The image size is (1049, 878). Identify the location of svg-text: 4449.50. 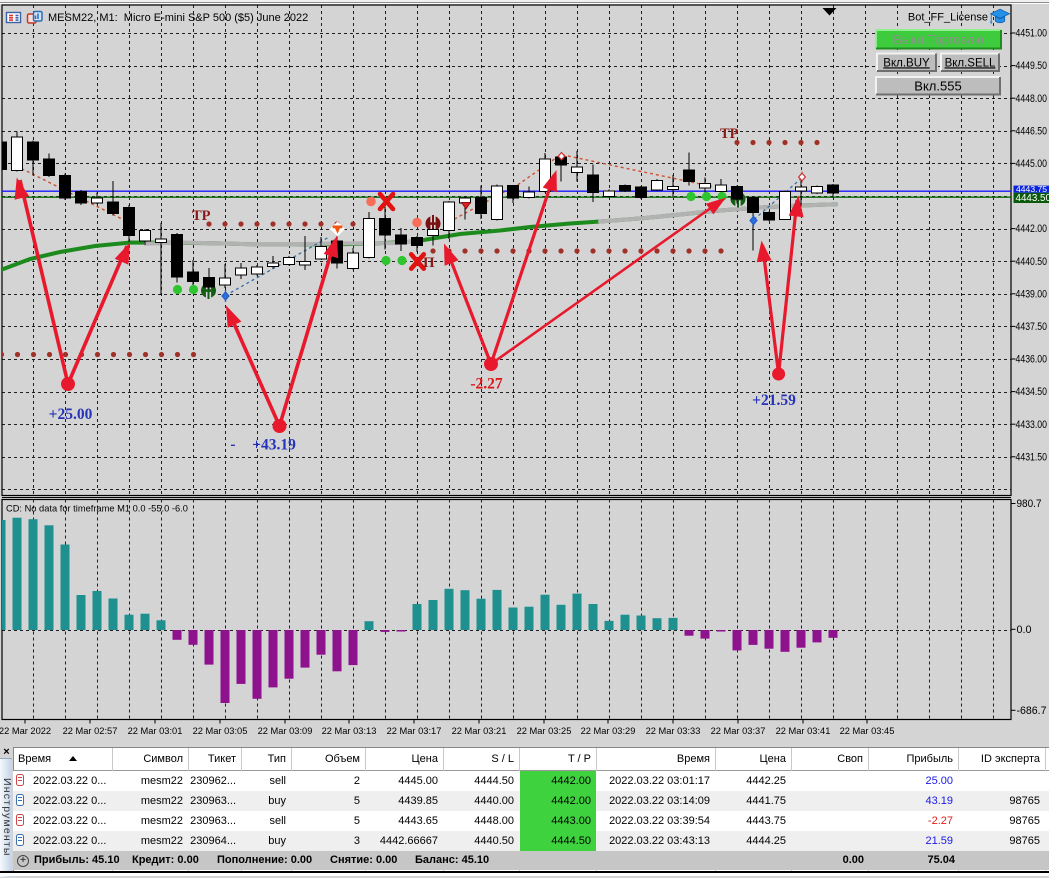
(1032, 66).